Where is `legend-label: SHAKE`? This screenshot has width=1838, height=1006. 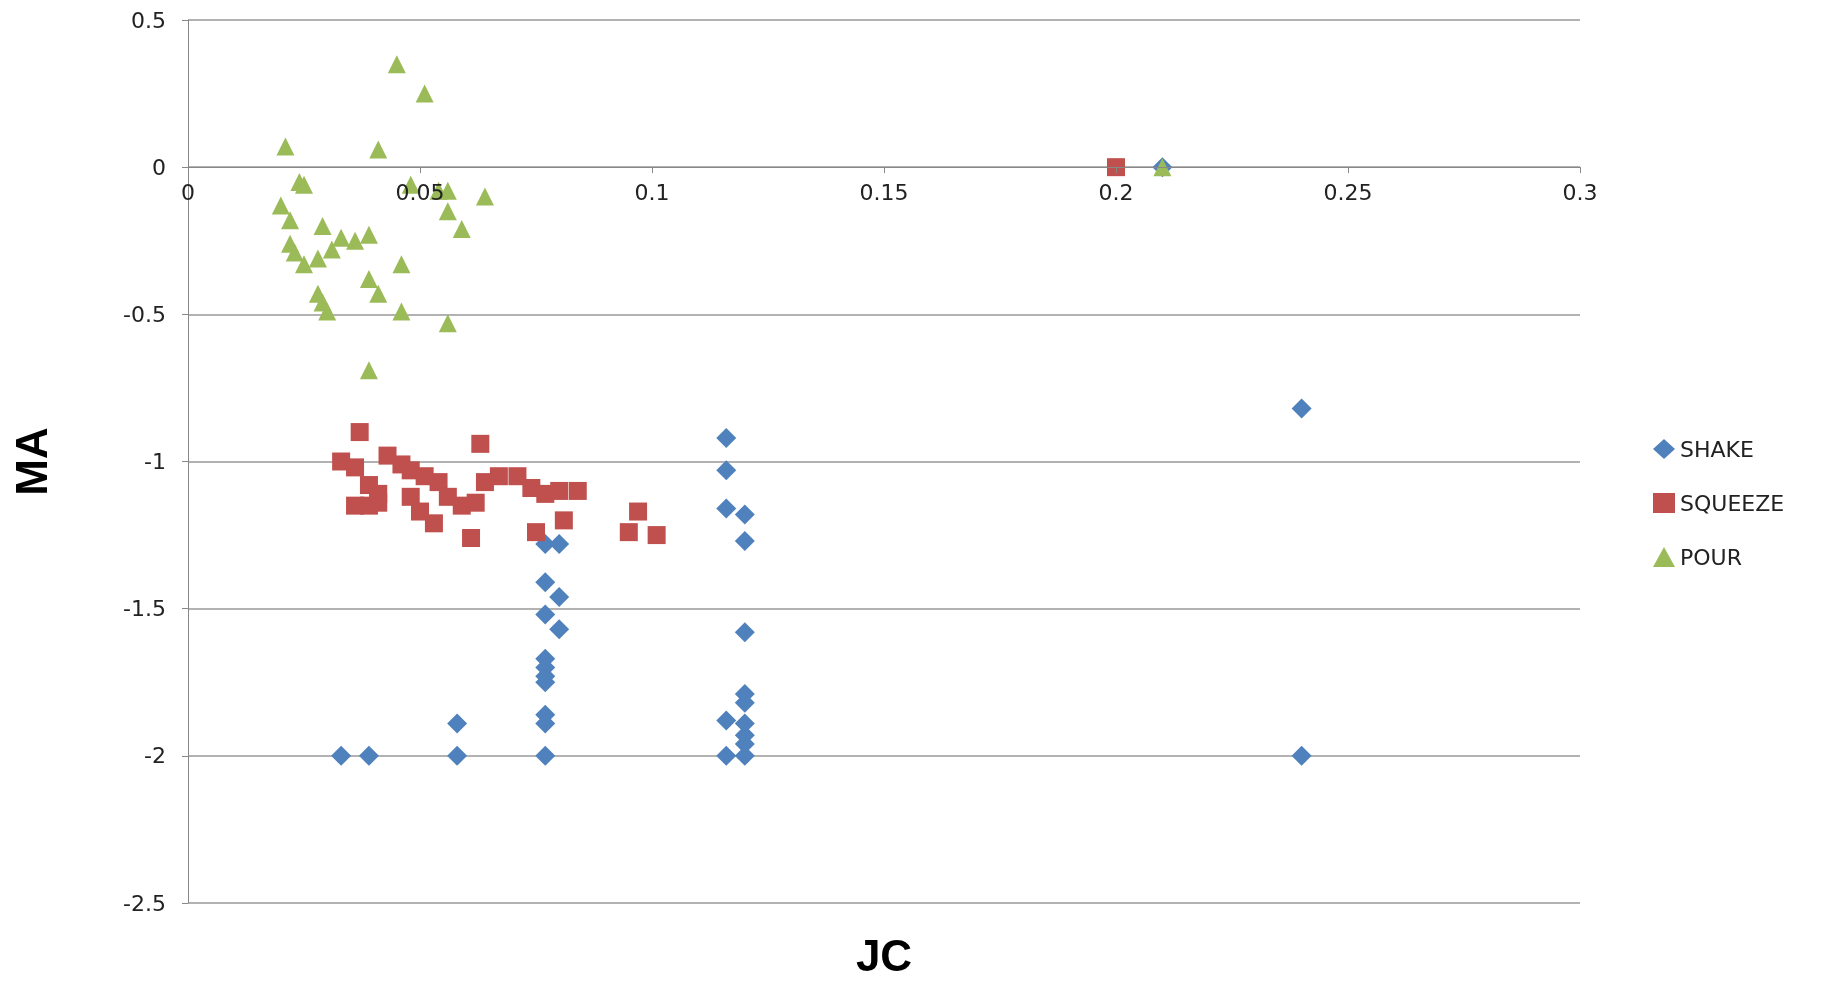
legend-label: SHAKE is located at coordinates (1717, 449).